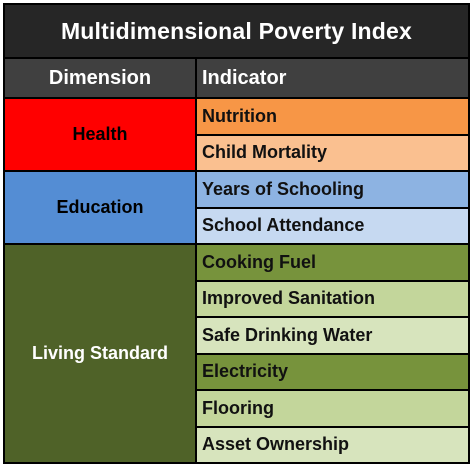  What do you see at coordinates (332, 298) in the screenshot?
I see `indicator-improved-sanitation: Improved Sanitation` at bounding box center [332, 298].